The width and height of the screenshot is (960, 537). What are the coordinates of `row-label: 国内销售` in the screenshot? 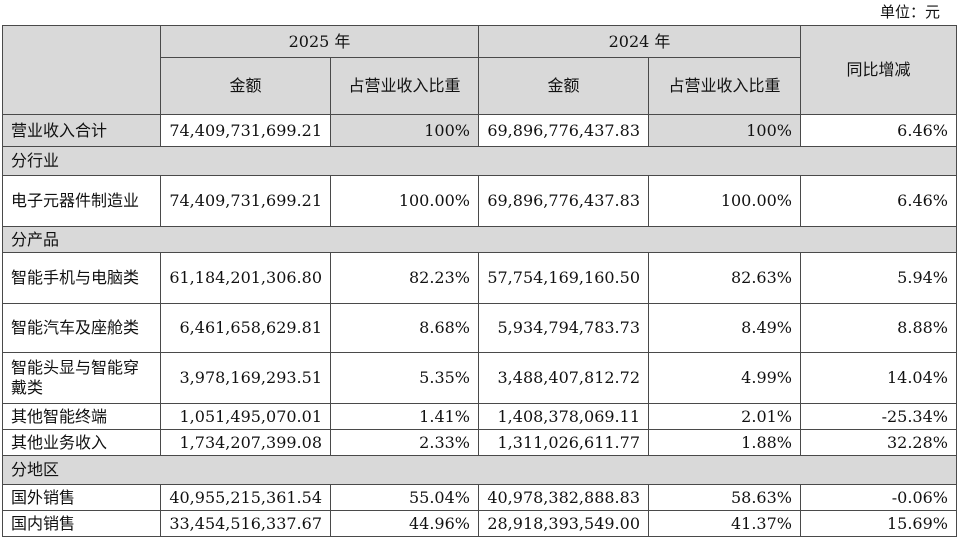 It's located at (81, 523).